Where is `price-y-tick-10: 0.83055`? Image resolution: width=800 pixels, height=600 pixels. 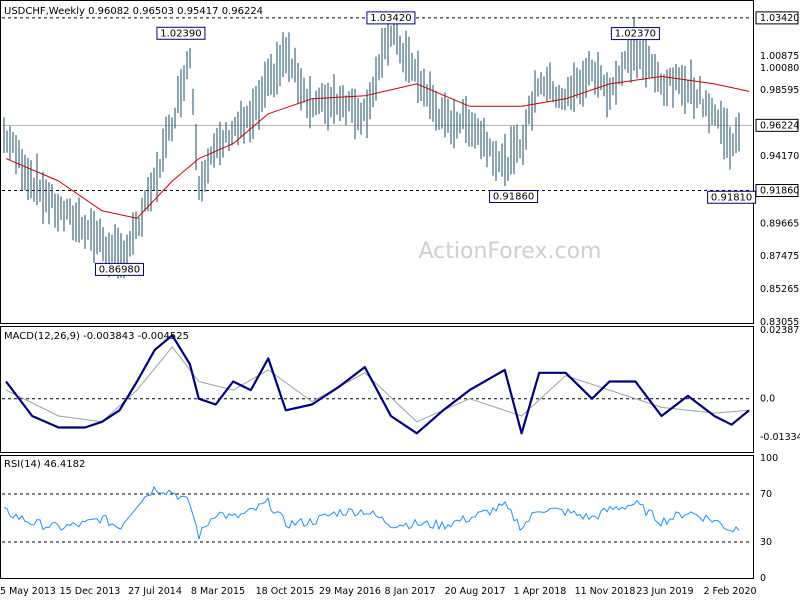 price-y-tick-10: 0.83055 is located at coordinates (779, 322).